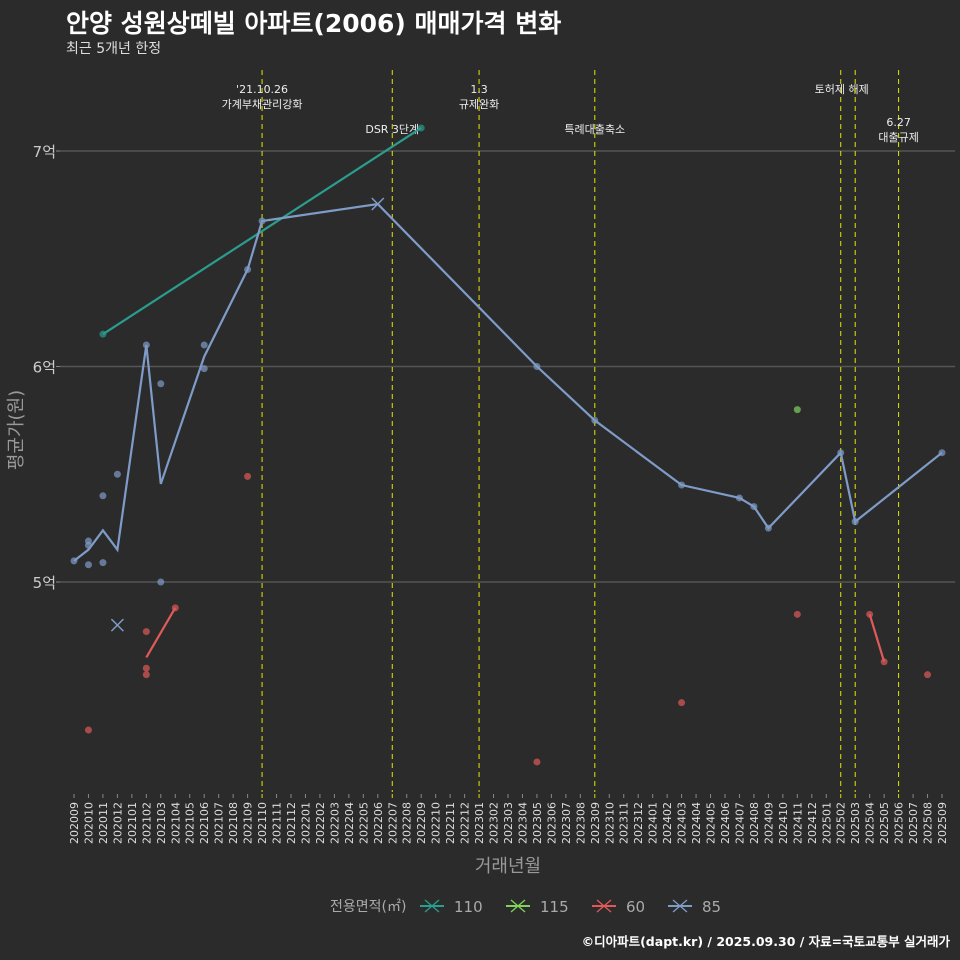 The image size is (960, 960). What do you see at coordinates (624, 823) in the screenshot?
I see `x-tick-label: 202311` at bounding box center [624, 823].